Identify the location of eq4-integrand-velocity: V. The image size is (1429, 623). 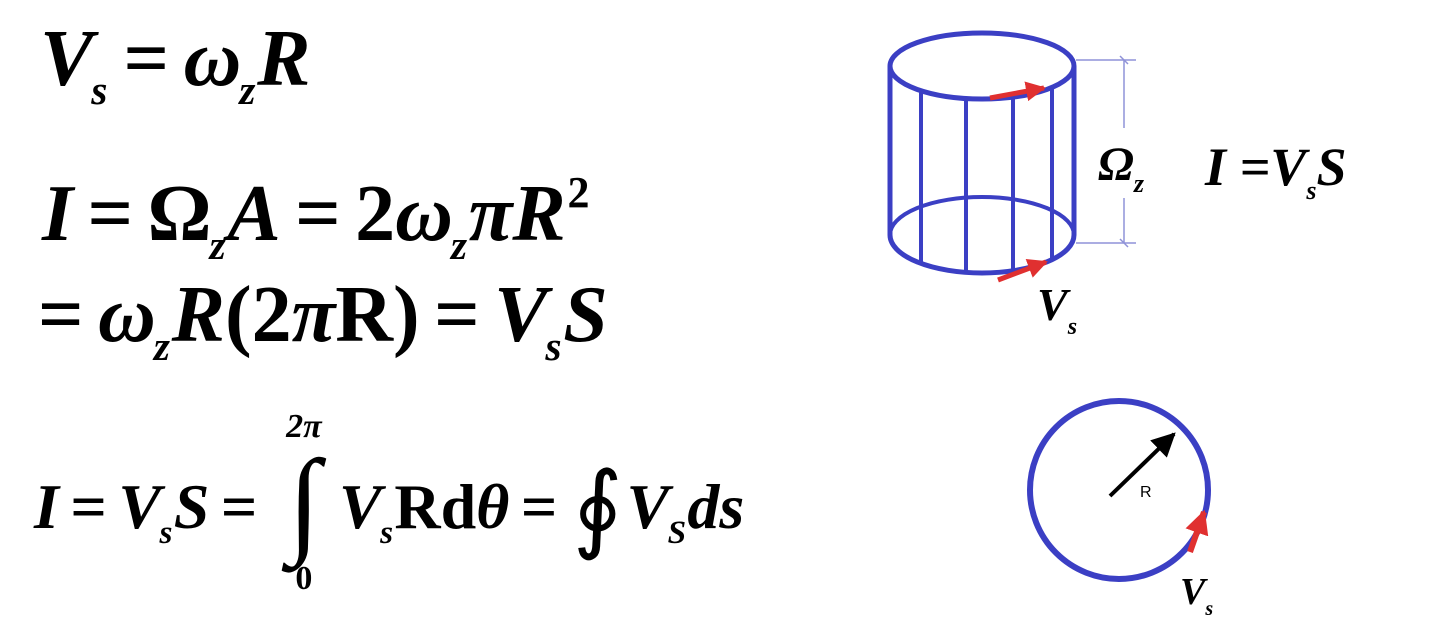
(360, 507).